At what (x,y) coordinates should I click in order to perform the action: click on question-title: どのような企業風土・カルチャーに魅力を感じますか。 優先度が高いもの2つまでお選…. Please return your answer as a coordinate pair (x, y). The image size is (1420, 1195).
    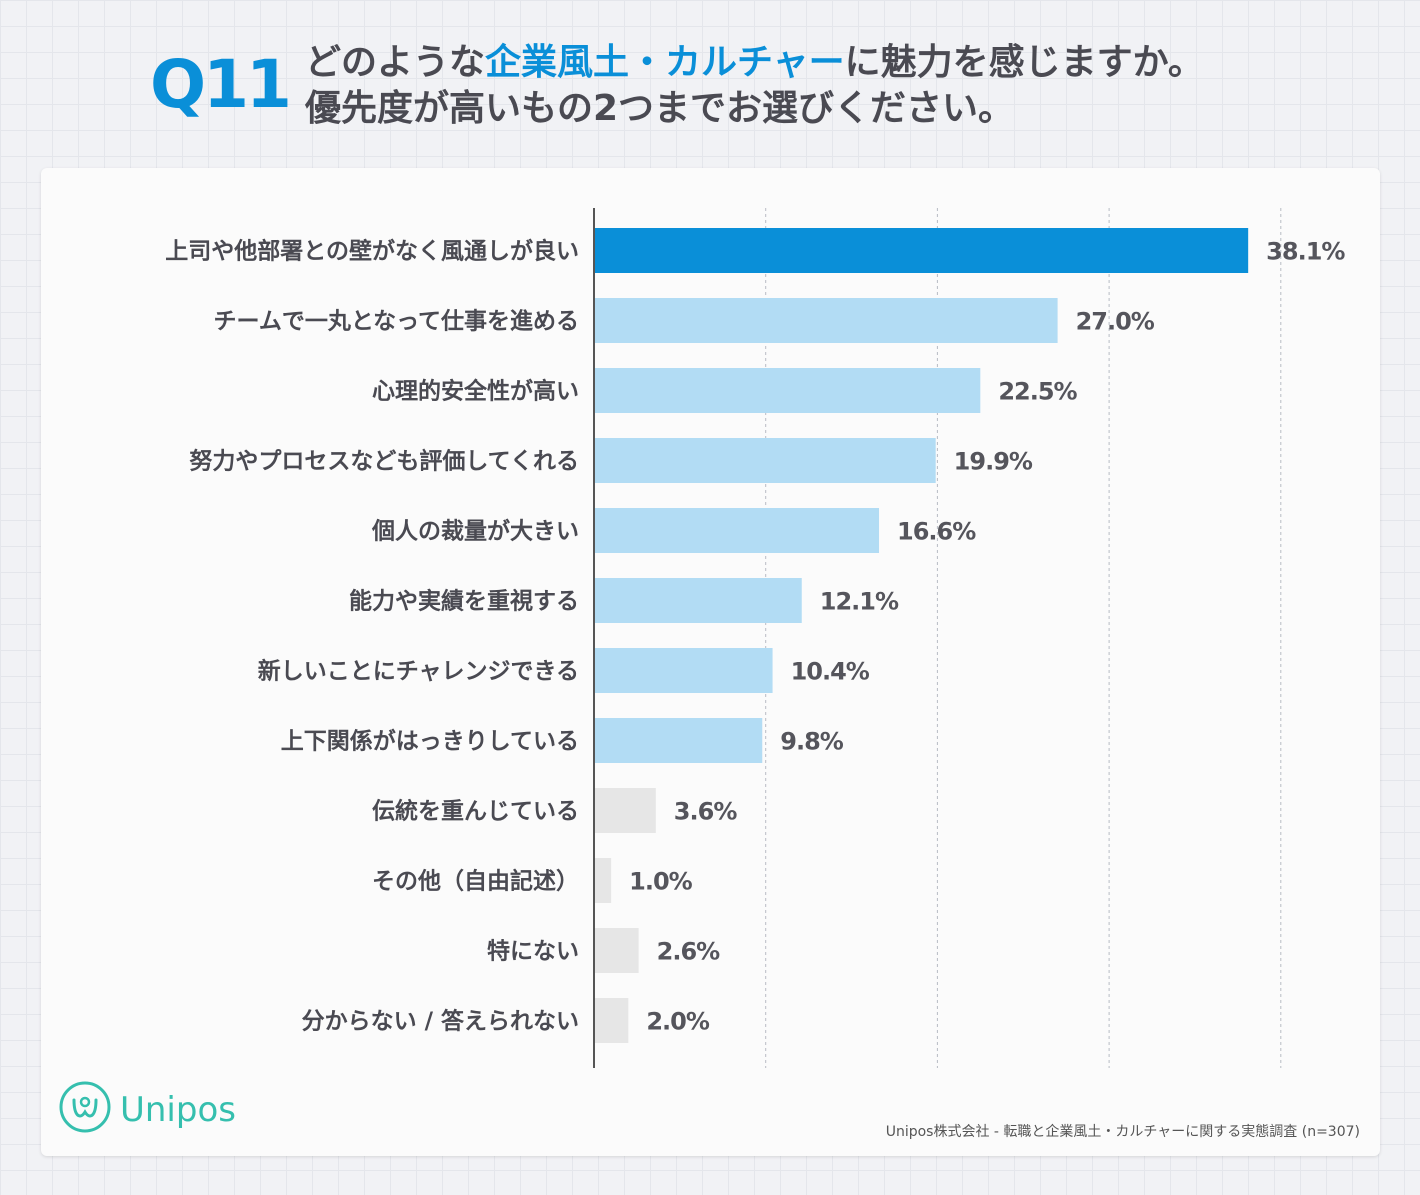
    Looking at the image, I should click on (855, 86).